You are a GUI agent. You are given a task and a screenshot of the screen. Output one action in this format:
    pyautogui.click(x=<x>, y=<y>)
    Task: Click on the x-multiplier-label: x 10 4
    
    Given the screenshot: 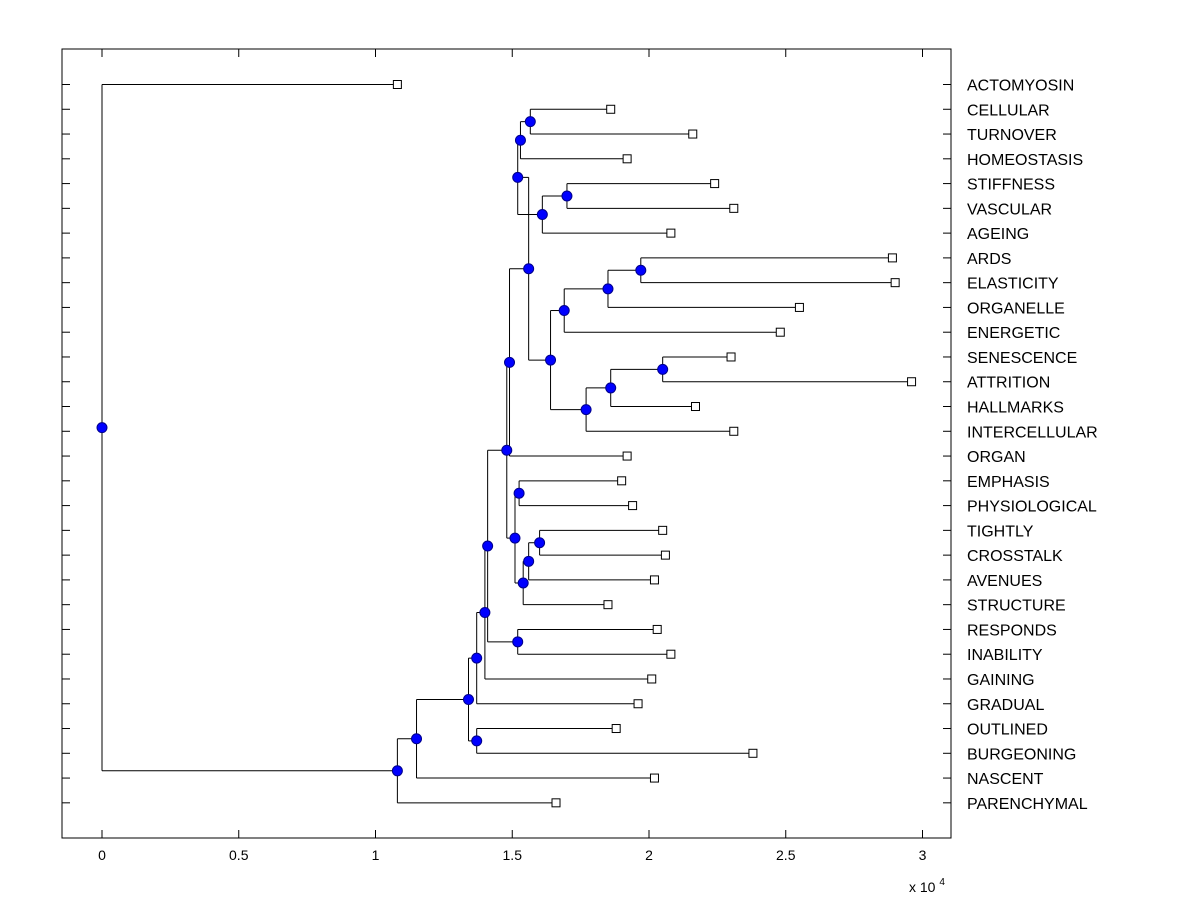 What is the action you would take?
    pyautogui.click(x=927, y=886)
    